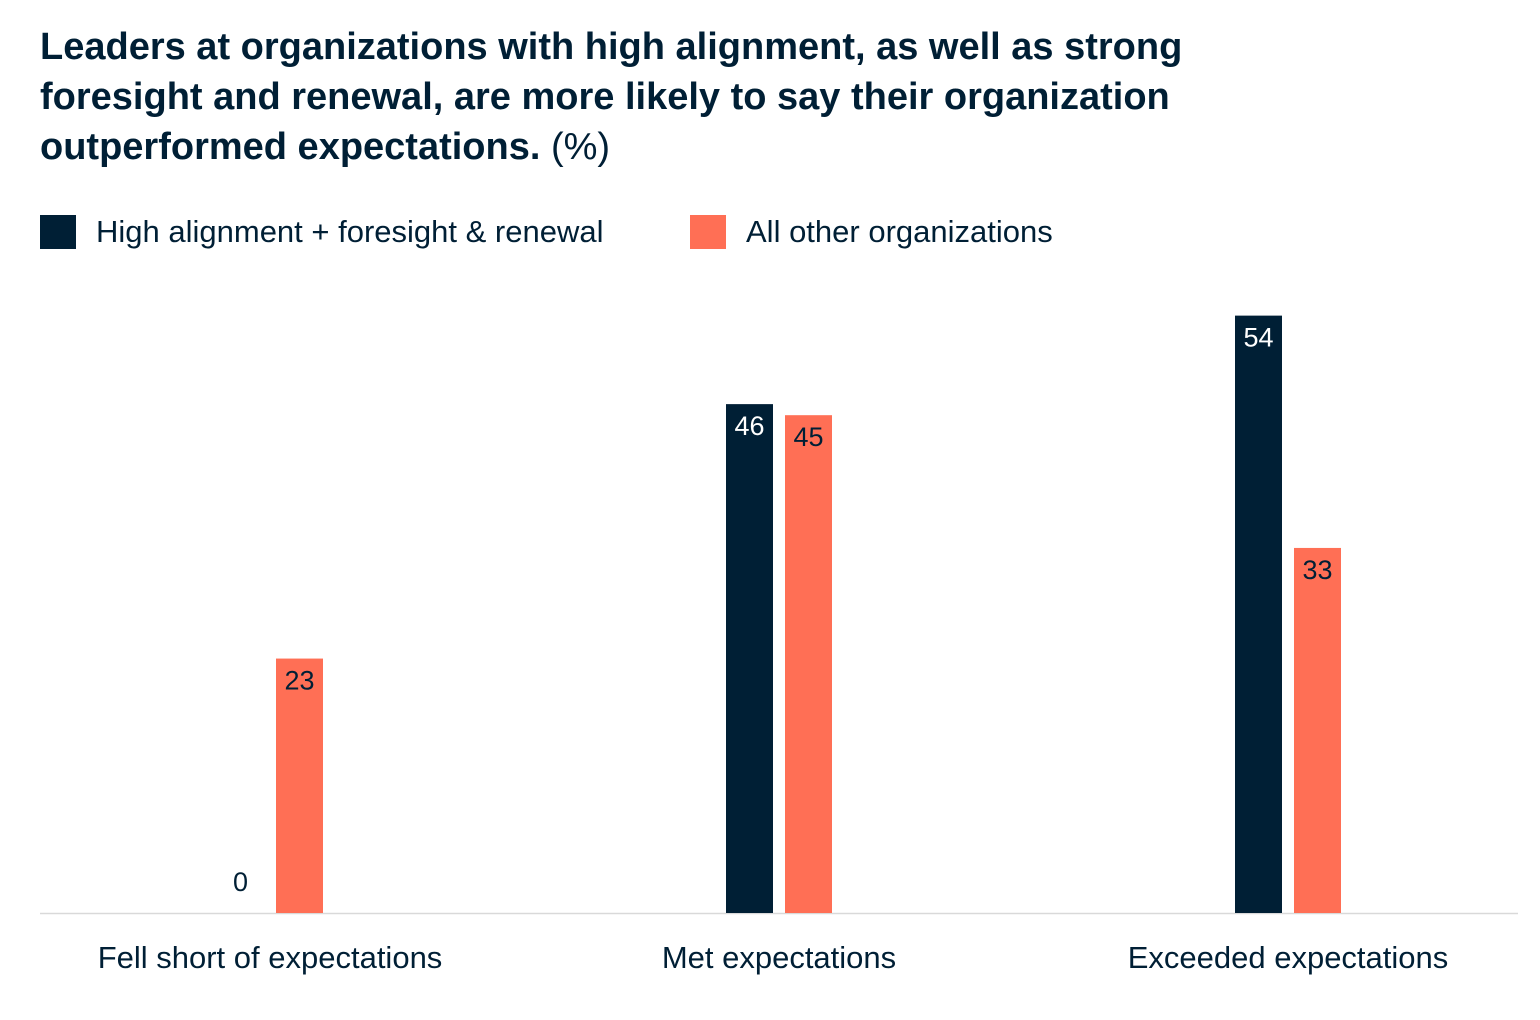 The width and height of the screenshot is (1540, 1020). Describe the element at coordinates (779, 957) in the screenshot. I see `category-label-met-expectations: Met expectations` at that location.